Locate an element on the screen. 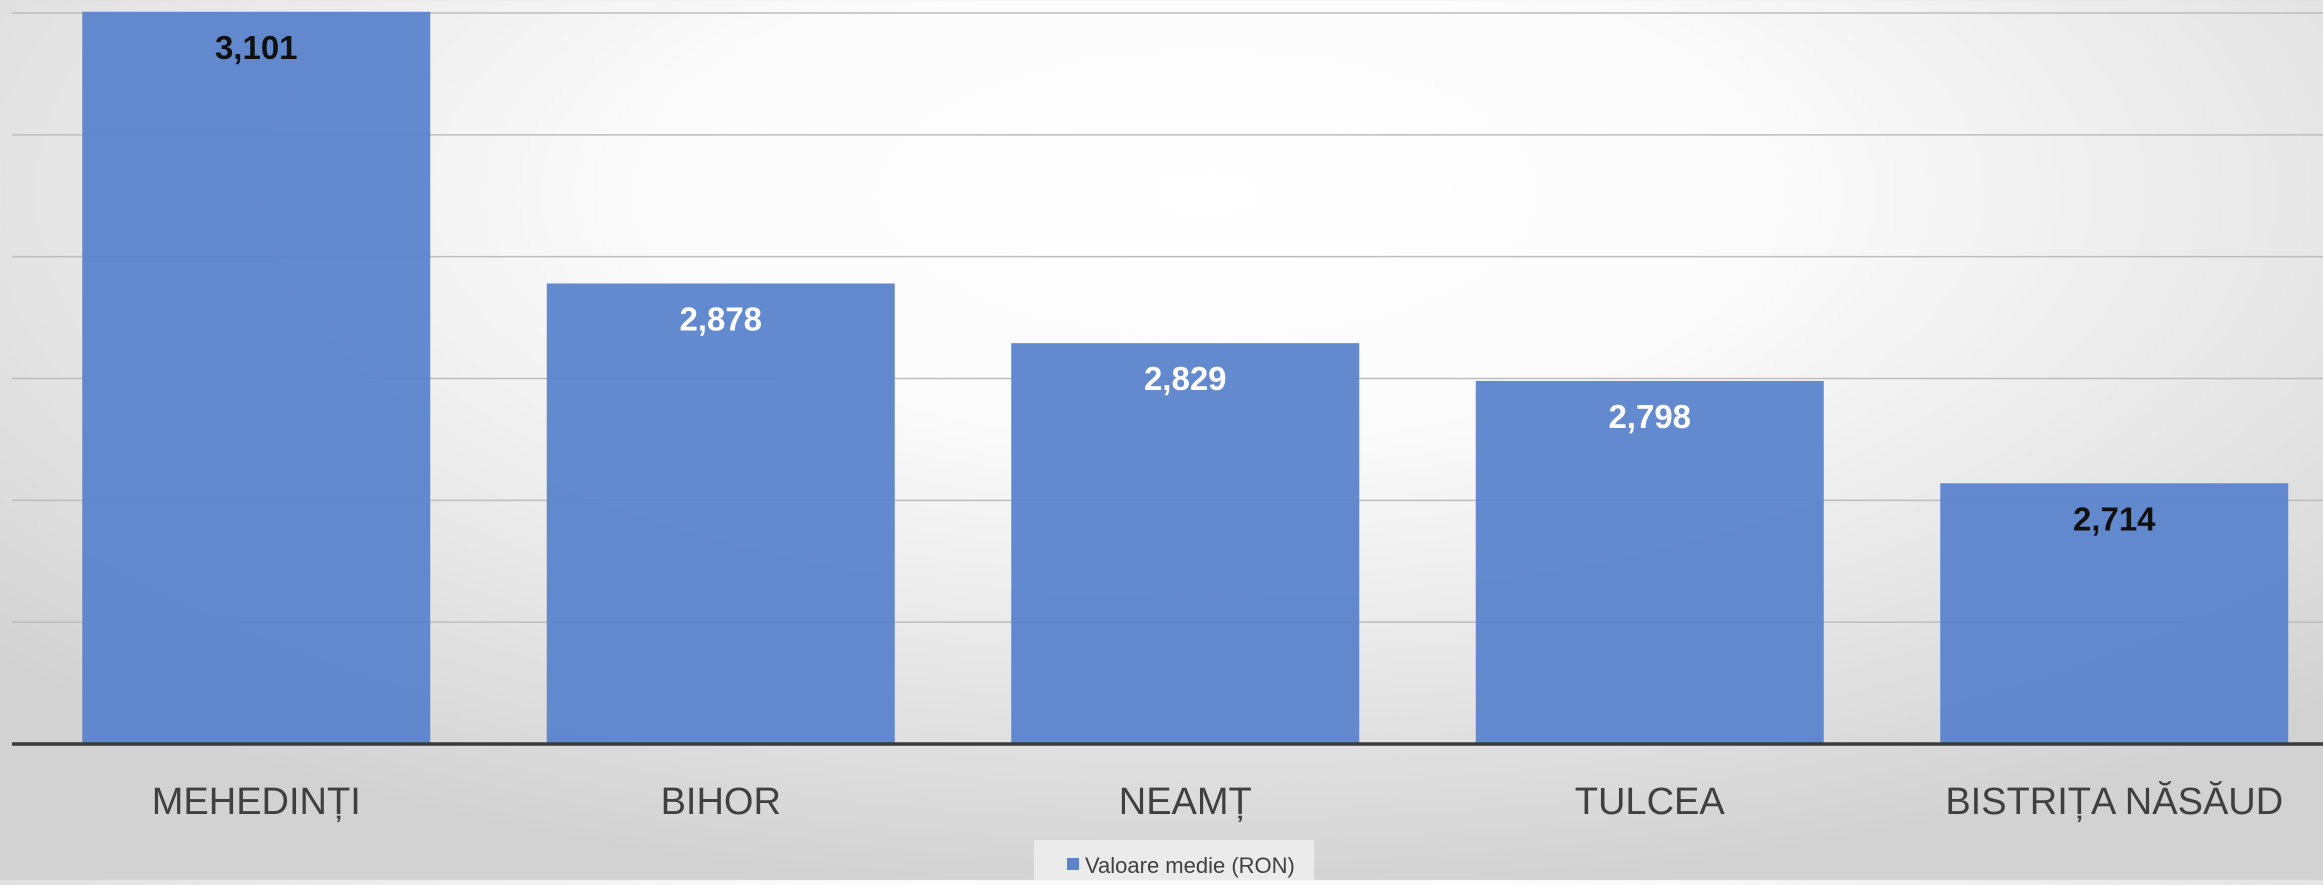  data-label: 2,829 is located at coordinates (1185, 378).